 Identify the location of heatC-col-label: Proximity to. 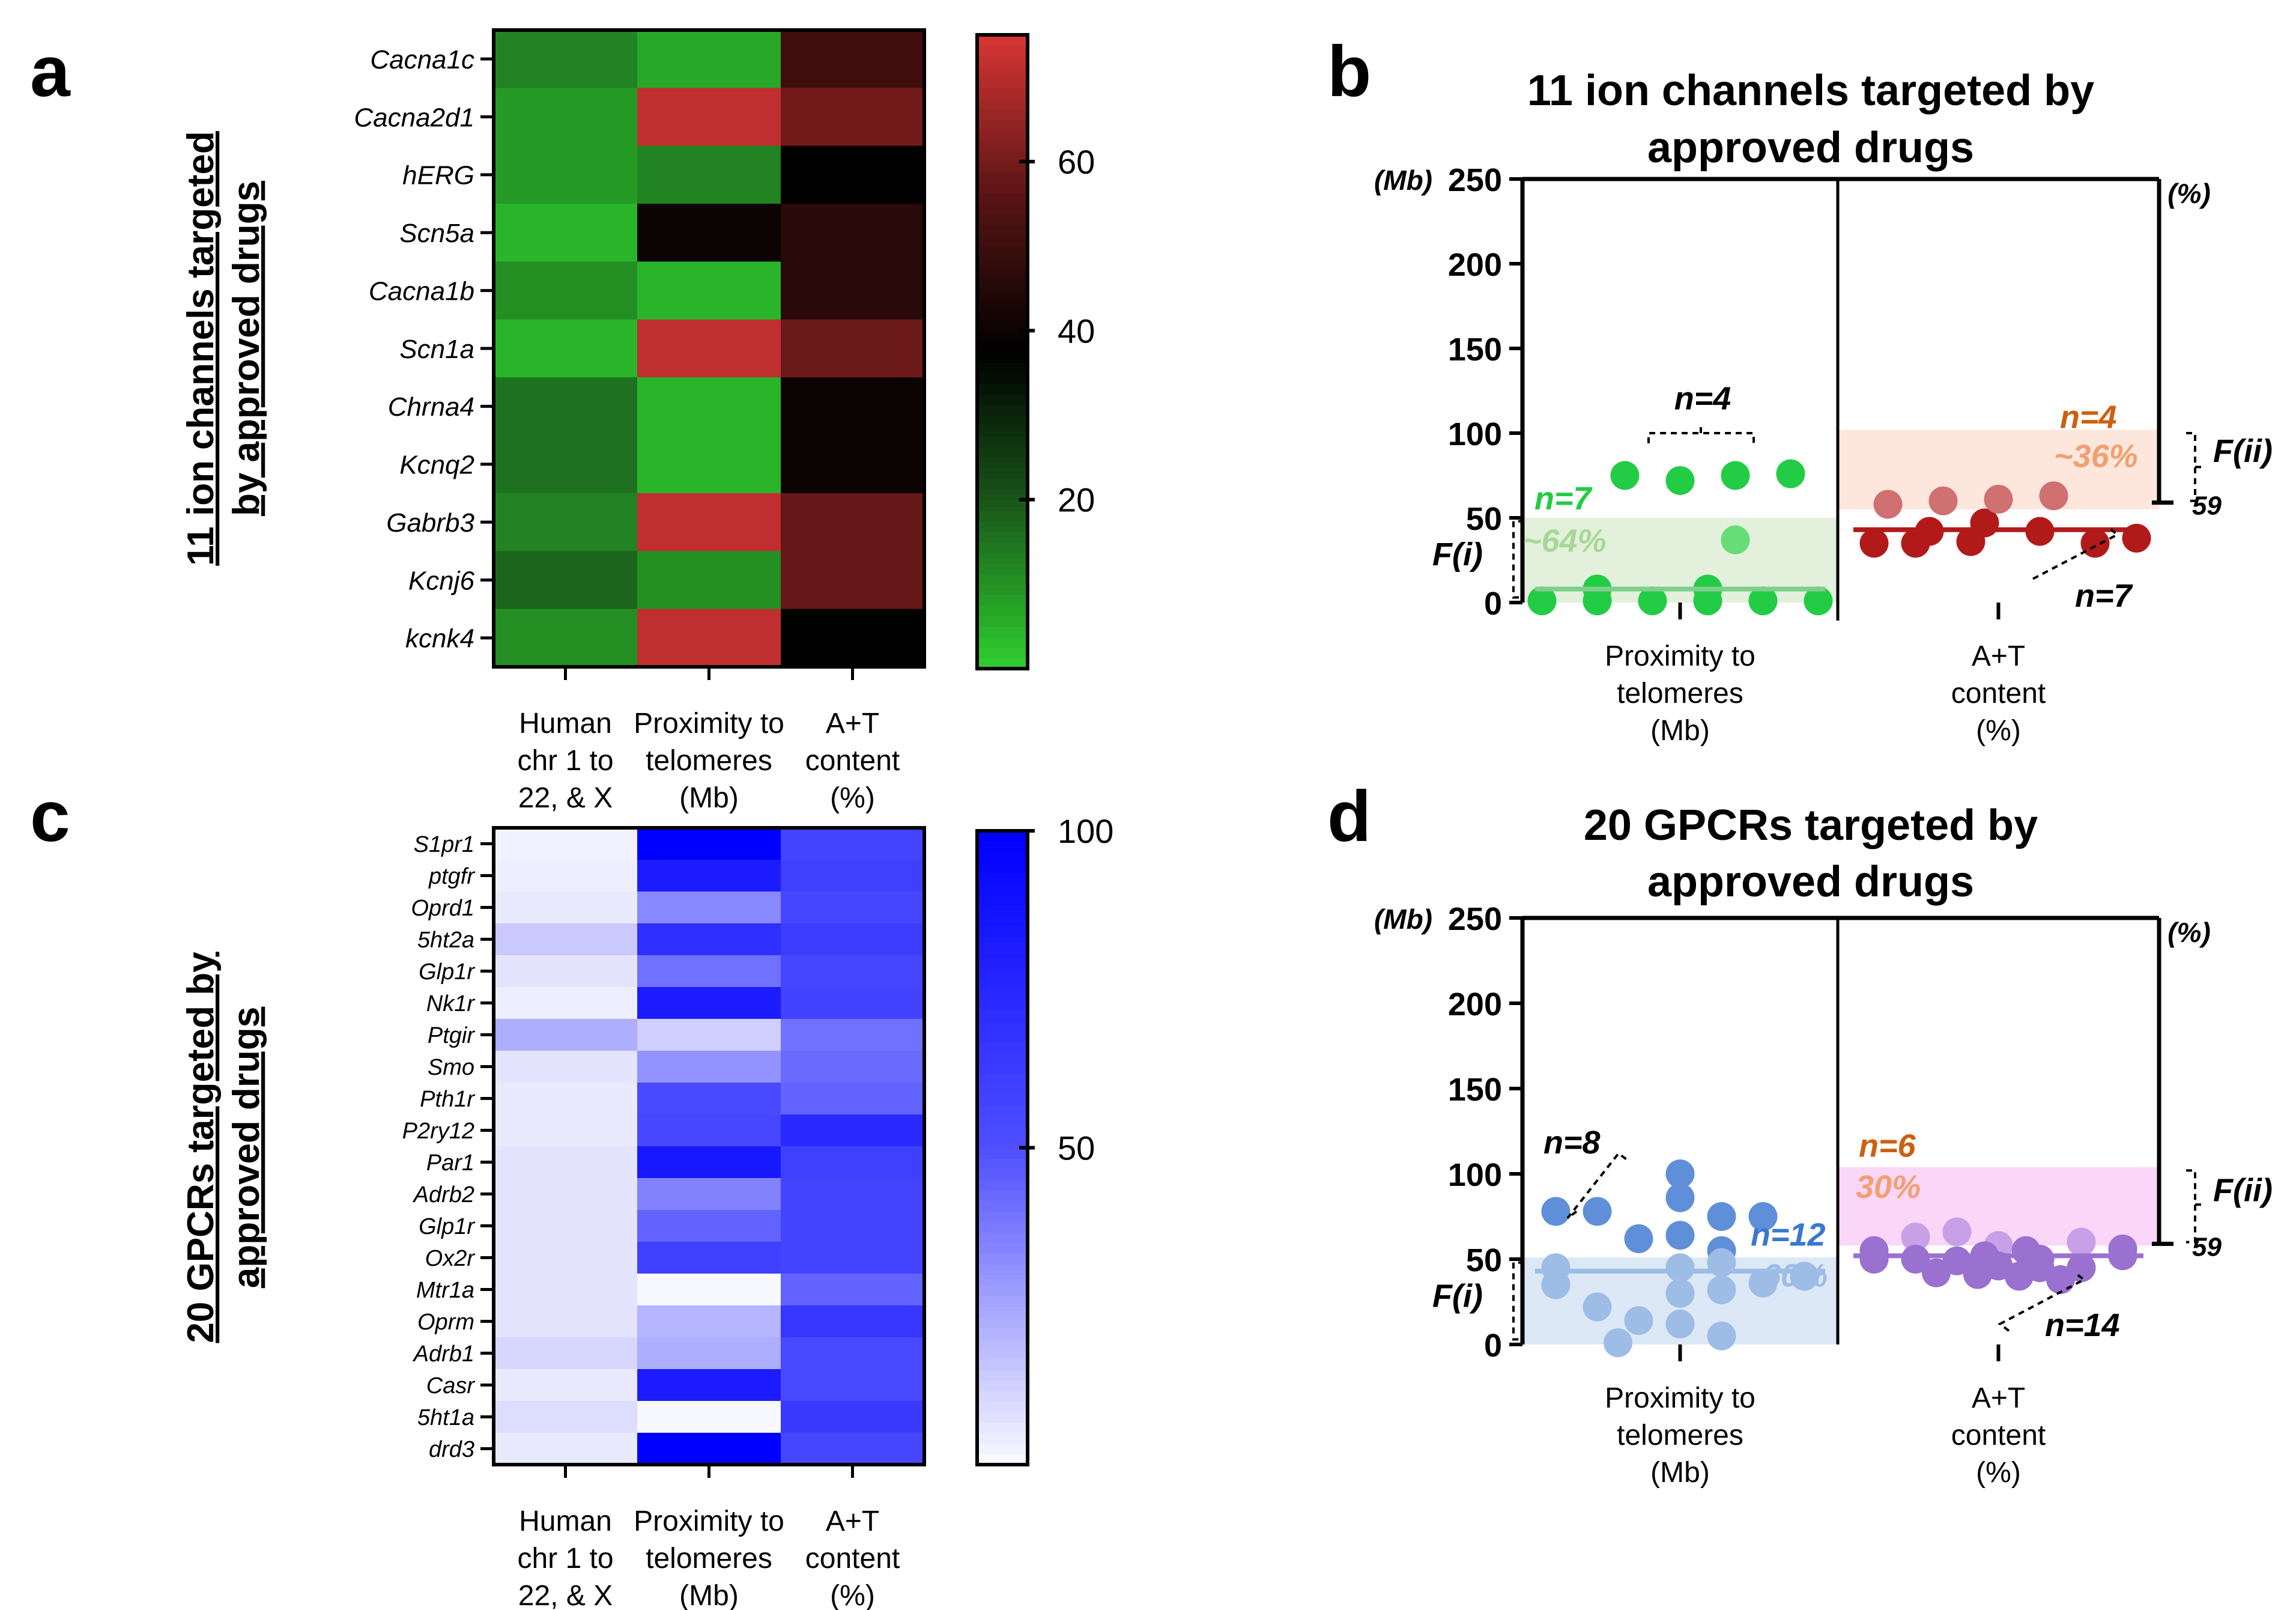
(709, 1521).